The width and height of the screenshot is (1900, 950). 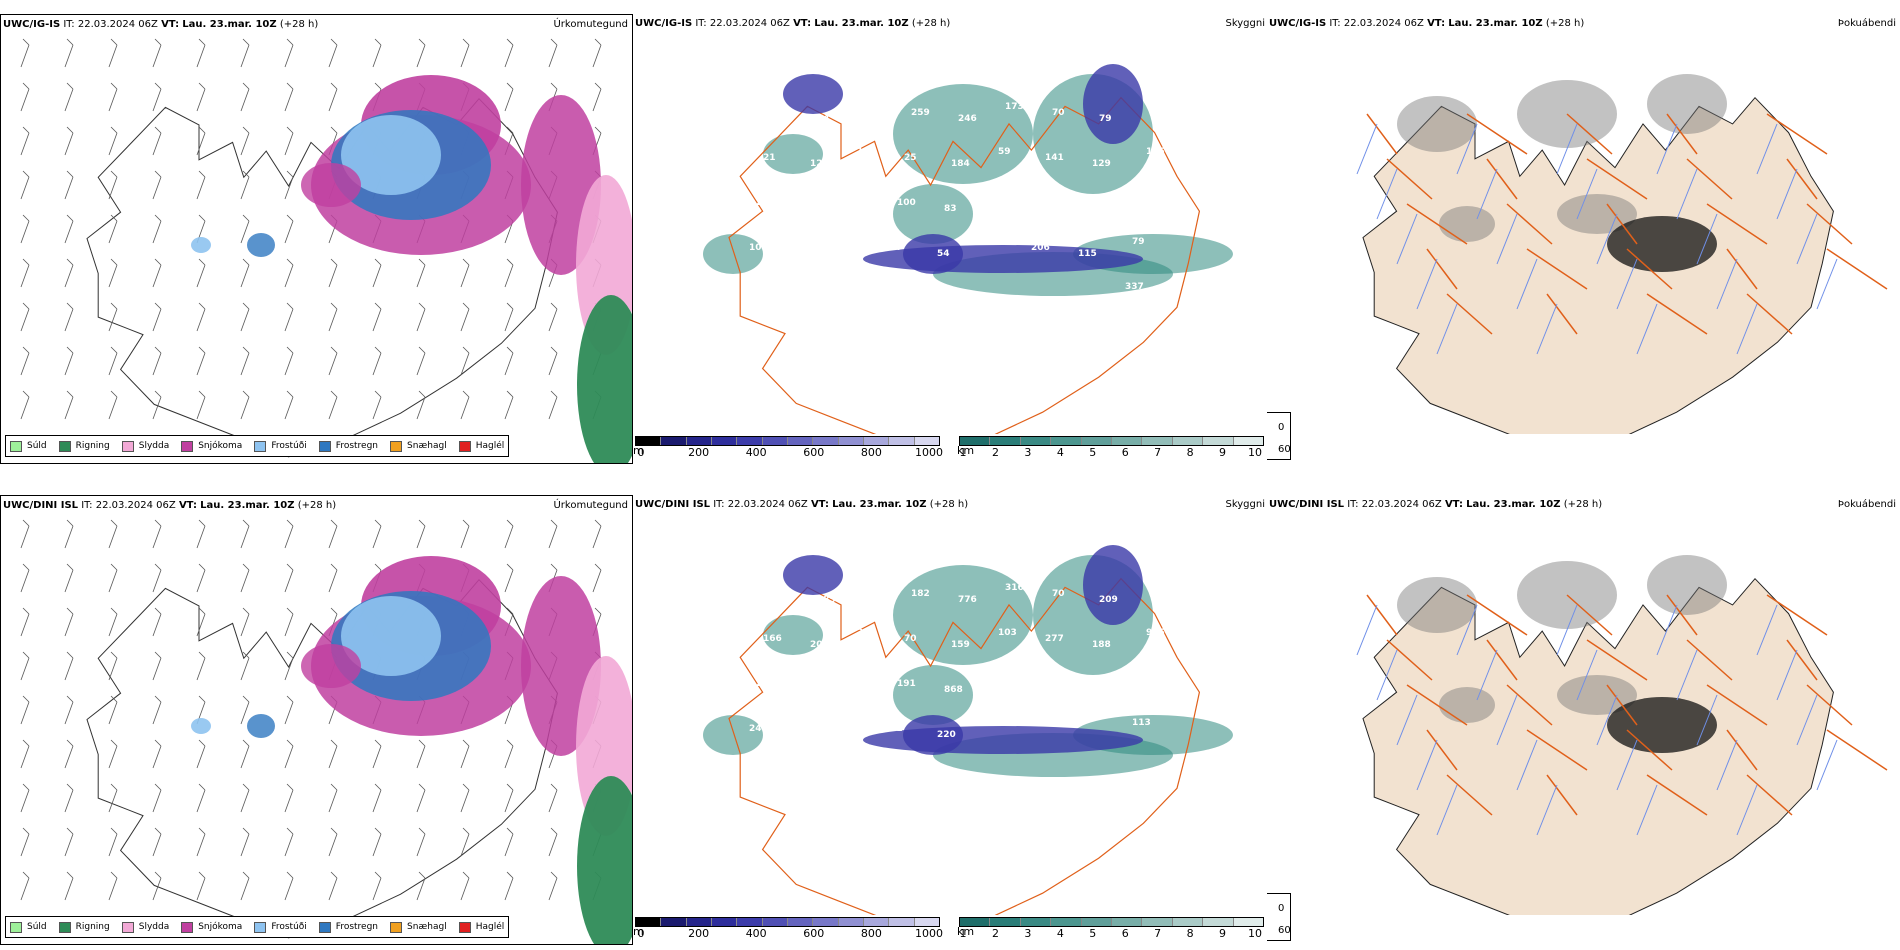 I want to click on cloud-height-label: 83, so click(x=849, y=723).